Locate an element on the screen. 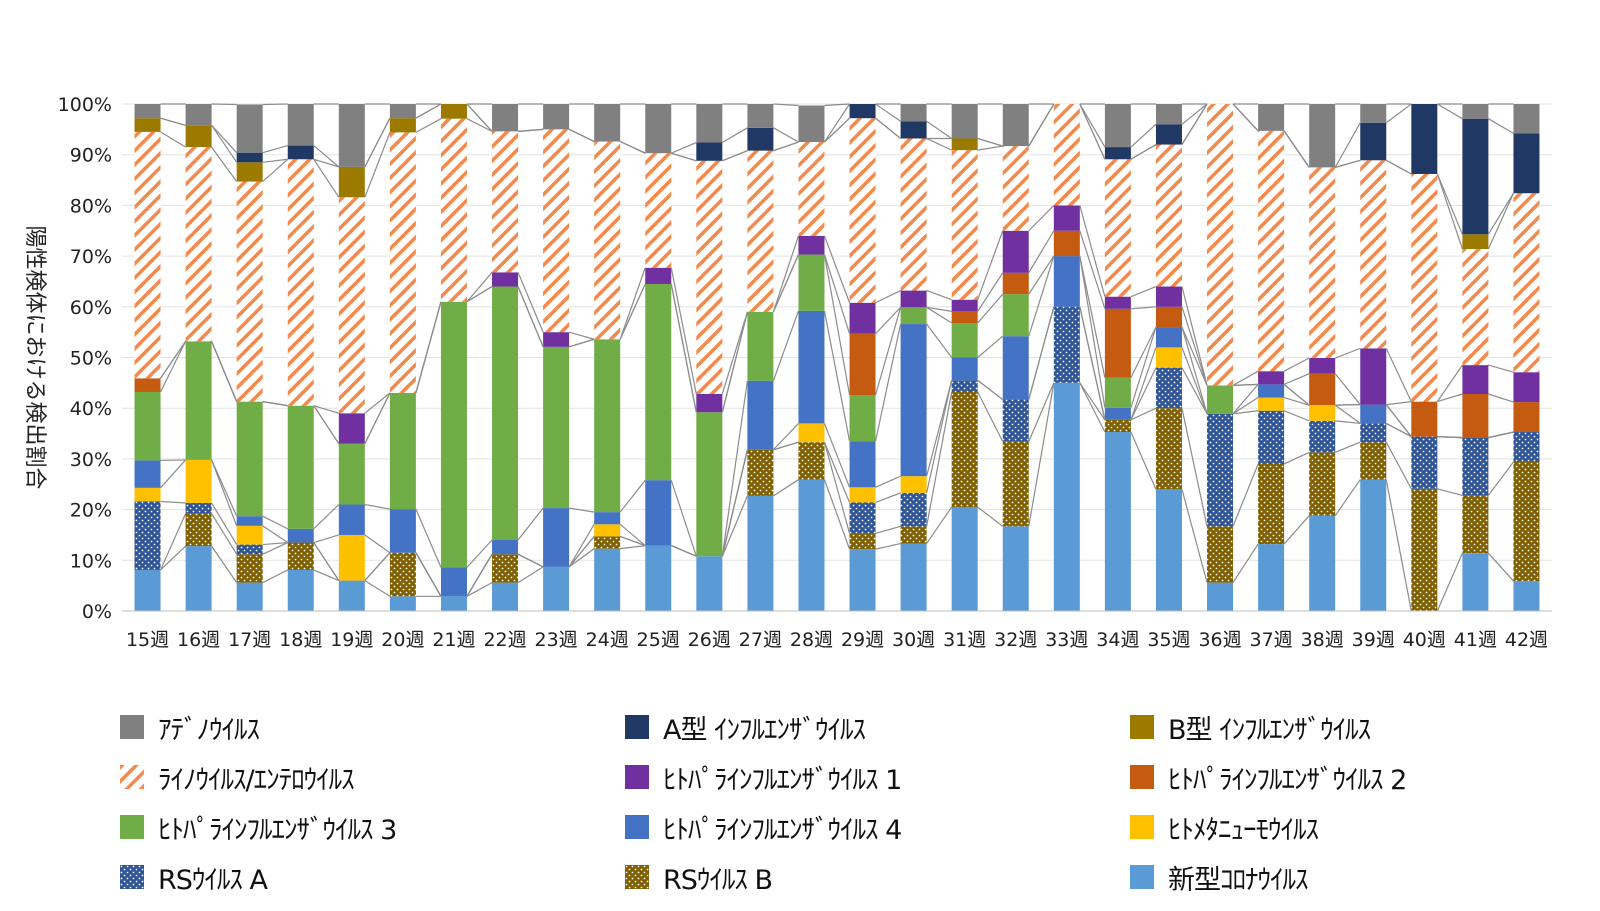  x-tick-label: 38週 is located at coordinates (1322, 640).